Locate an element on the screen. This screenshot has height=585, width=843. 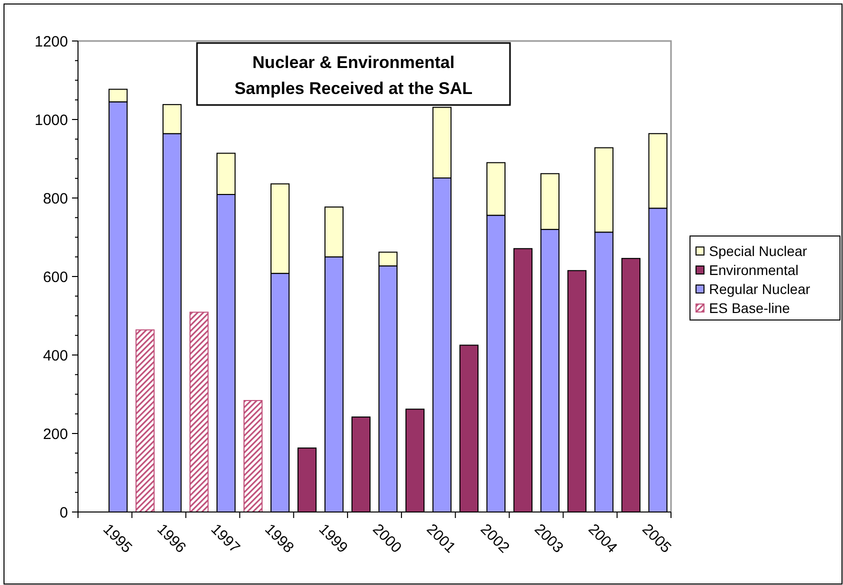
legend-label: Special Nuclear is located at coordinates (758, 250).